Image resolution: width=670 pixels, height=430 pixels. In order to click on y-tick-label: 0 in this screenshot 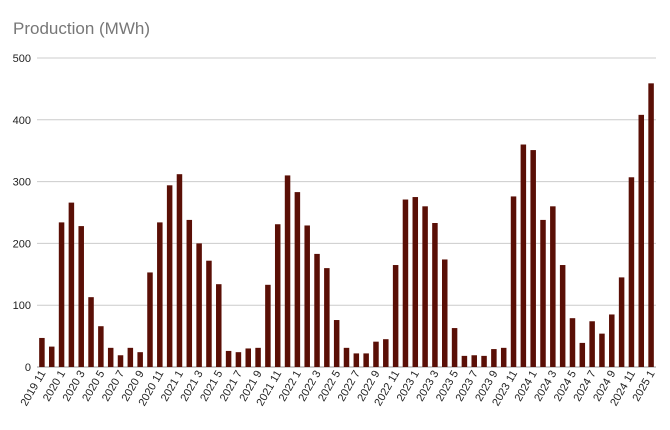, I will do `click(28, 368)`.